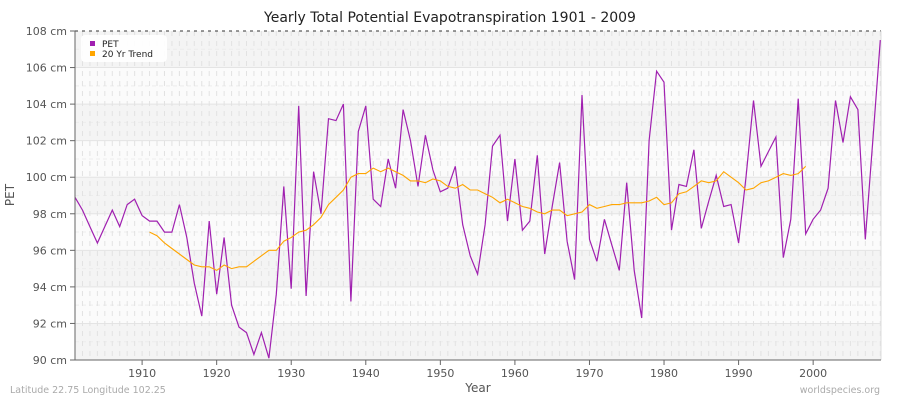 Image resolution: width=900 pixels, height=404 pixels. Describe the element at coordinates (110, 45) in the screenshot. I see `legend-label-pet: PET` at that location.